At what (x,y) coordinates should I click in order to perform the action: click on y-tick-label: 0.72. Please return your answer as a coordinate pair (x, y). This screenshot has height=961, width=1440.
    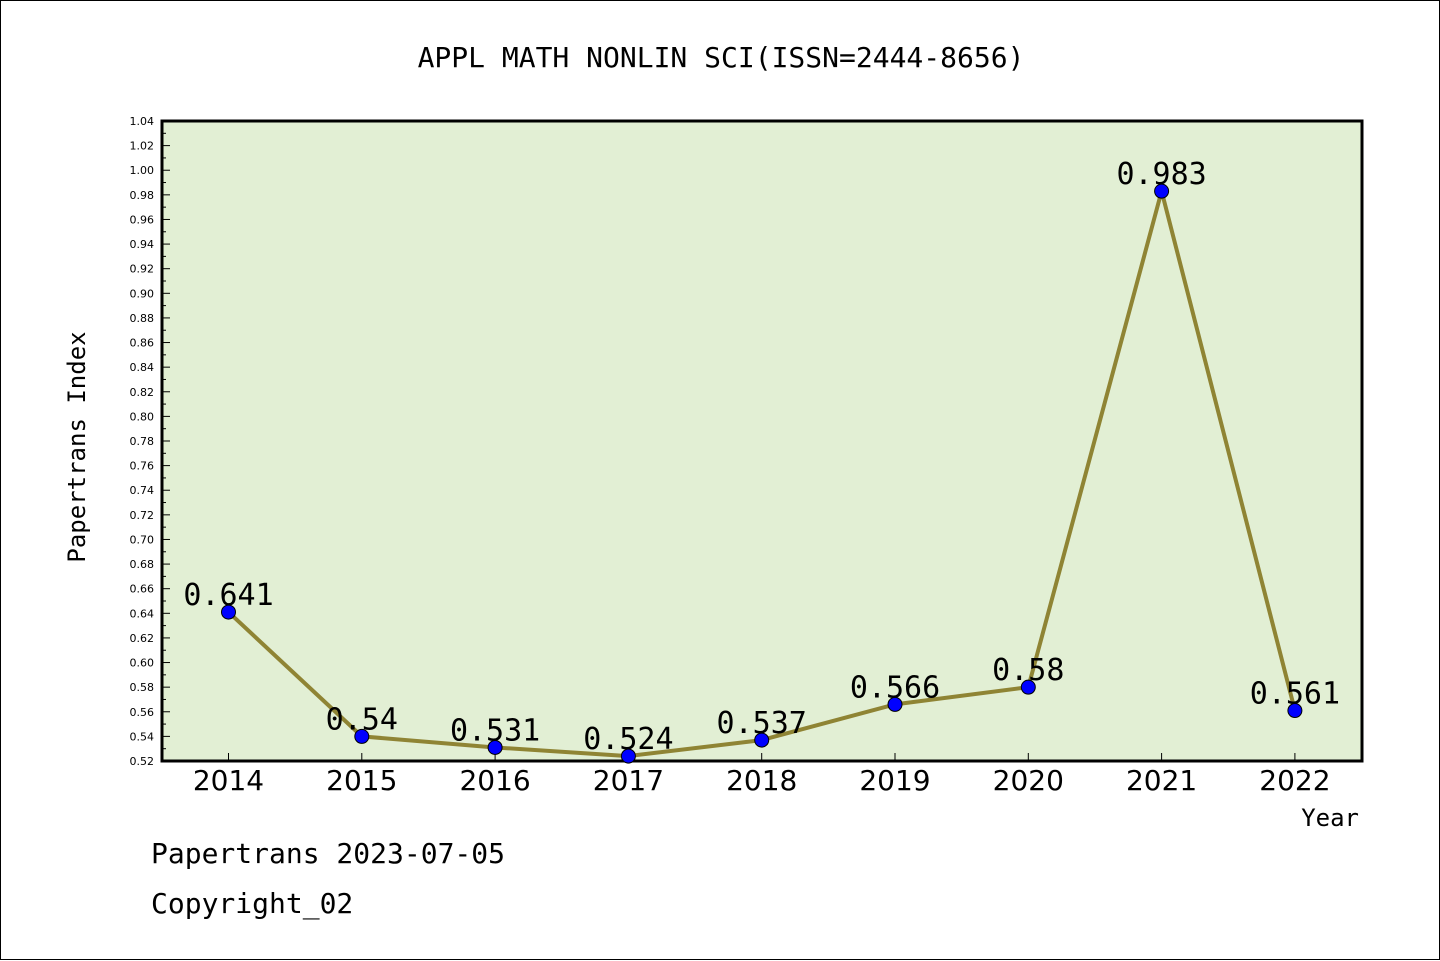
    Looking at the image, I should click on (142, 515).